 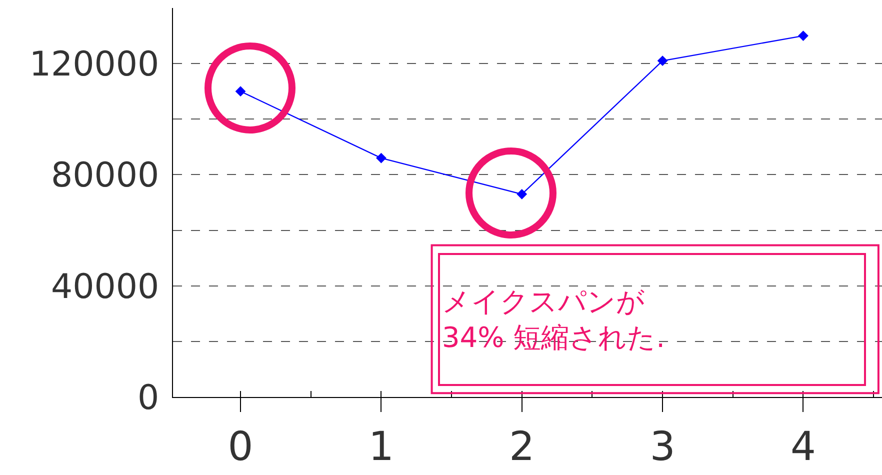 I want to click on x-tick-label: 2, so click(x=522, y=447).